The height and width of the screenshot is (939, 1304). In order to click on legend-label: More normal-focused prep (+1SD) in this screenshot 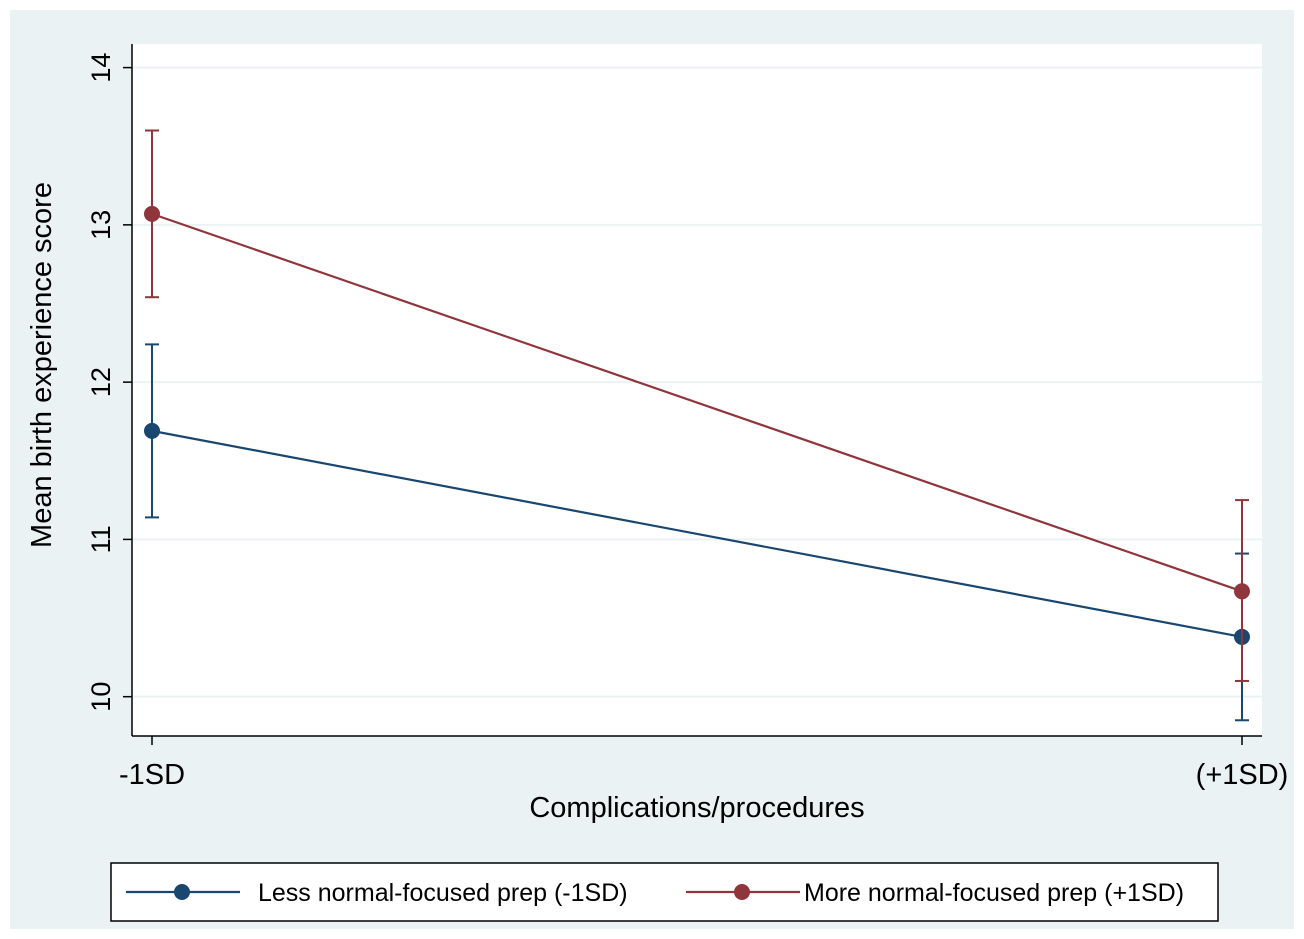, I will do `click(994, 893)`.